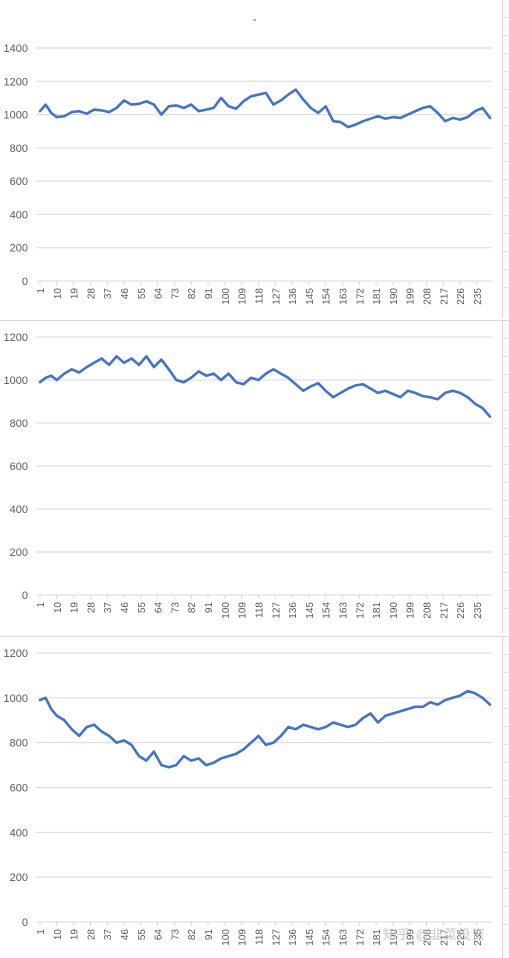 The image size is (509, 958). What do you see at coordinates (243, 610) in the screenshot?
I see `x-tick-label: 109` at bounding box center [243, 610].